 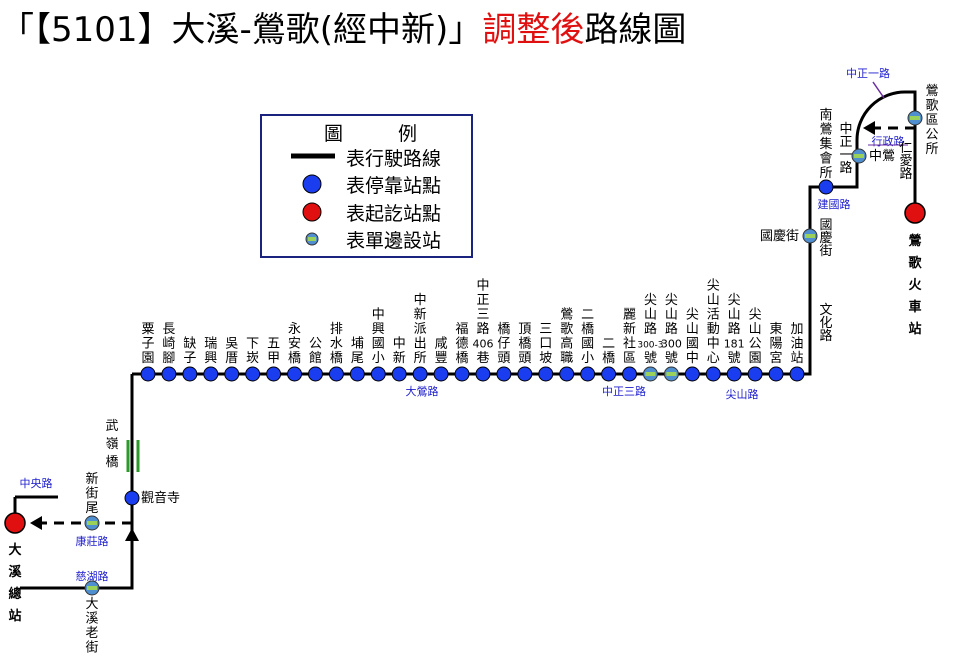 What do you see at coordinates (742, 394) in the screenshot?
I see `road-label-jianshan: 尖山路` at bounding box center [742, 394].